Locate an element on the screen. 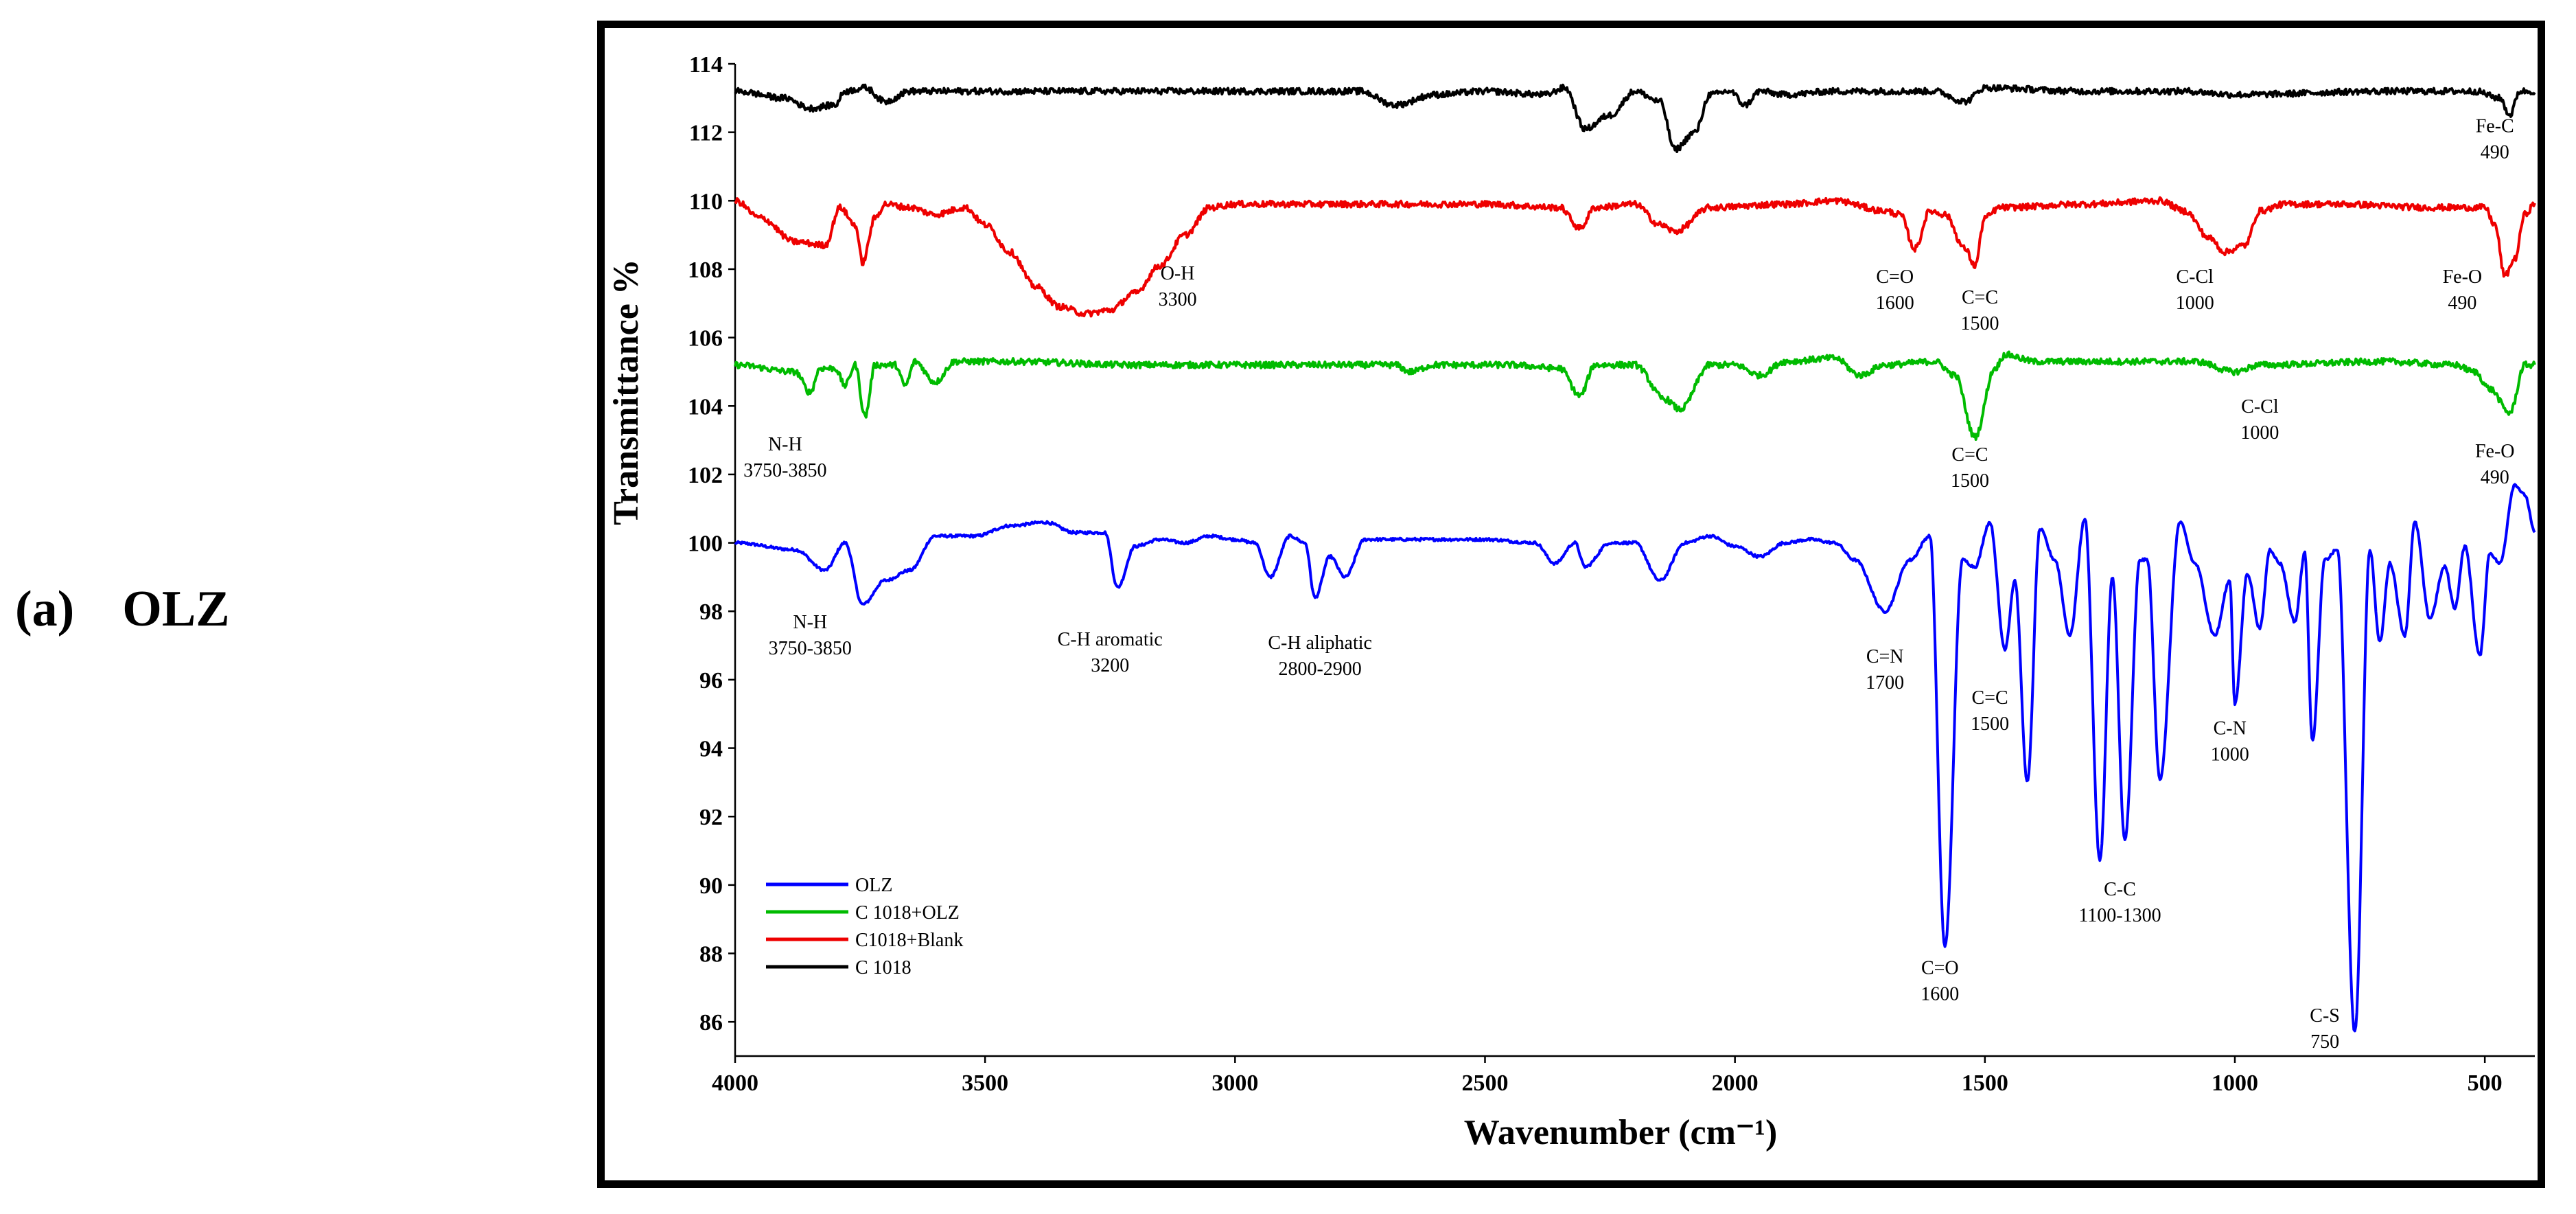 This screenshot has height=1214, width=2576. annotation-text: C=N is located at coordinates (1885, 656).